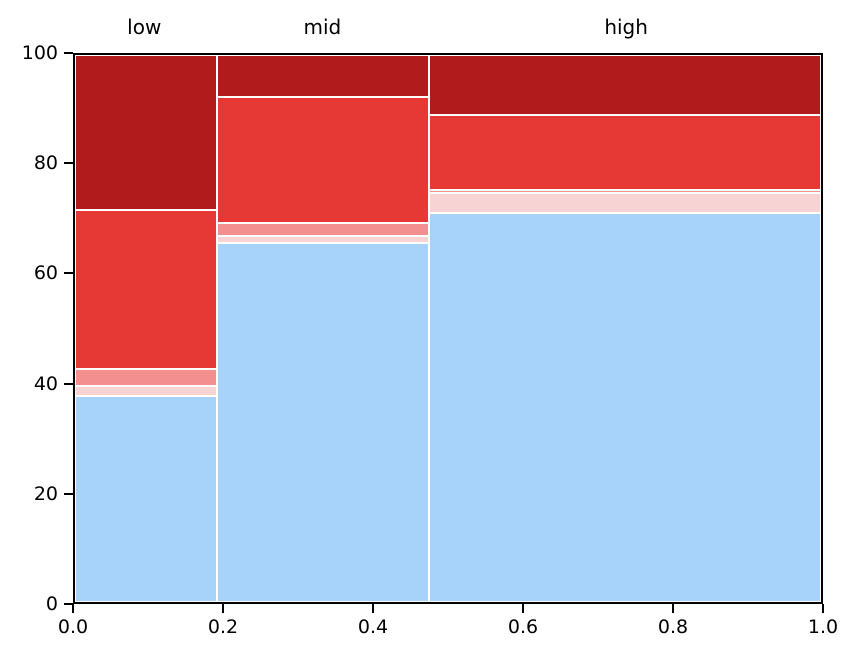 Image resolution: width=859 pixels, height=661 pixels. I want to click on x-tick-label-0.0: 0.0, so click(73, 627).